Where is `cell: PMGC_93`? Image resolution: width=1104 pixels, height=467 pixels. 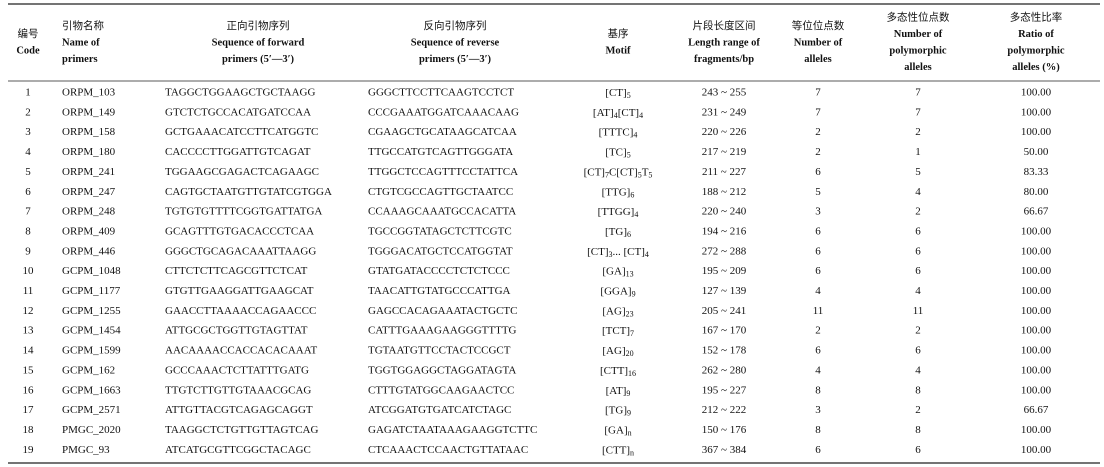
cell: PMGC_93 is located at coordinates (86, 450).